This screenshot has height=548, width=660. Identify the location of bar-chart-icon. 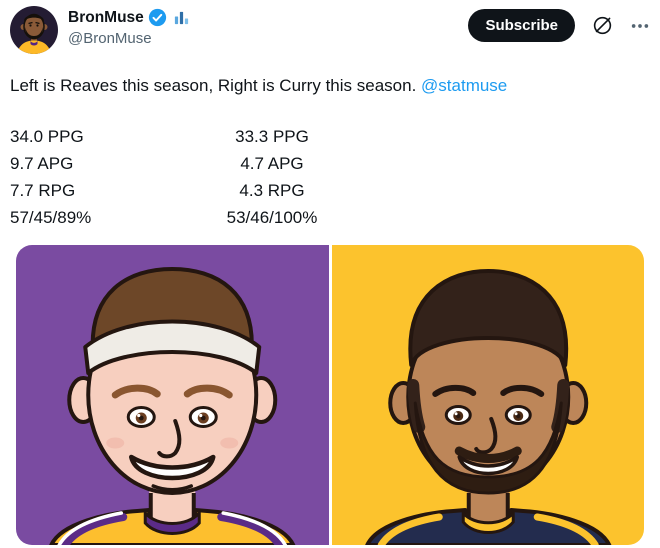
(181, 18).